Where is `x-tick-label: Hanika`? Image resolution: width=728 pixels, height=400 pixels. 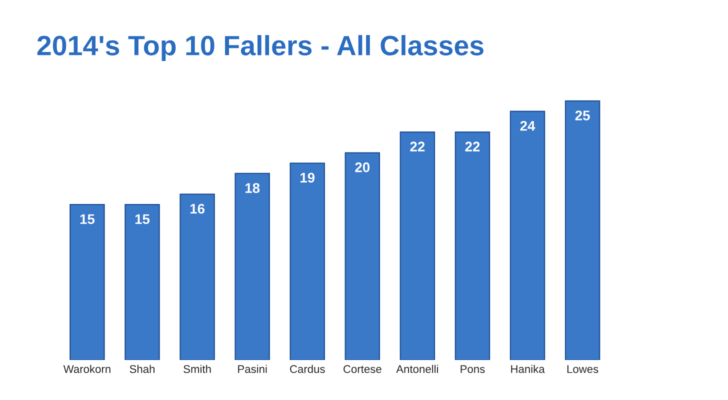
x-tick-label: Hanika is located at coordinates (528, 369).